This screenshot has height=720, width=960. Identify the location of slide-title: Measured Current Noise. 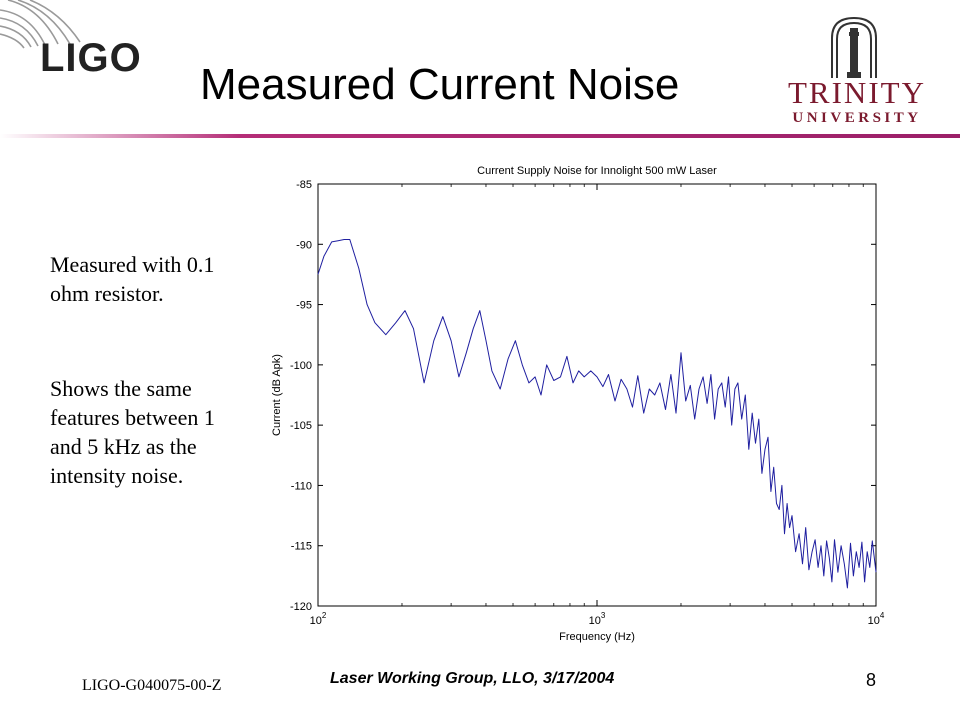
(440, 84).